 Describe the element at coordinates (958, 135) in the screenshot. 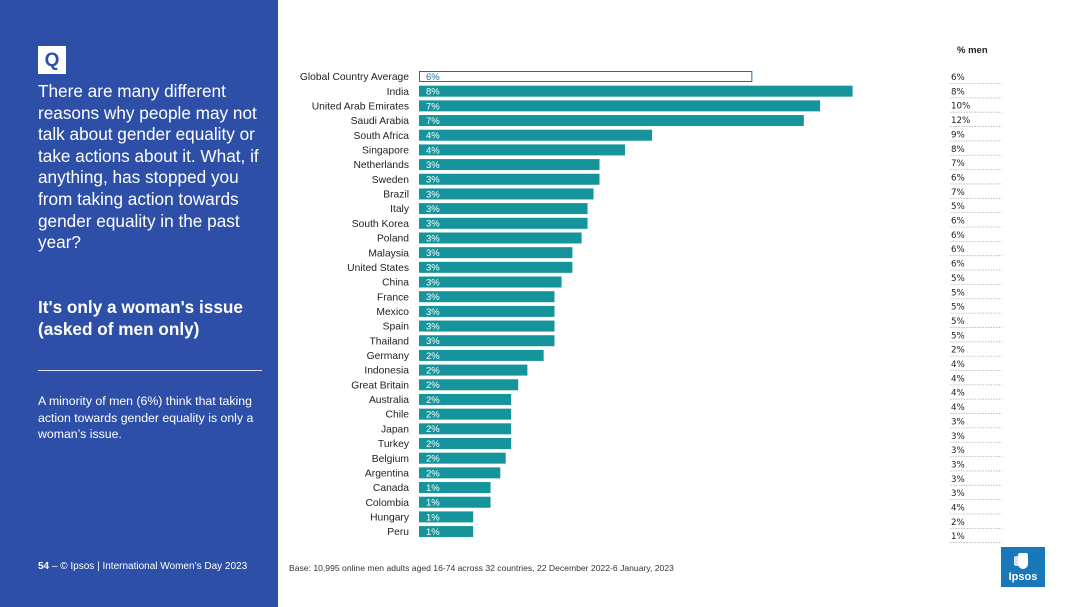

I see `side-table-value: 9%` at that location.